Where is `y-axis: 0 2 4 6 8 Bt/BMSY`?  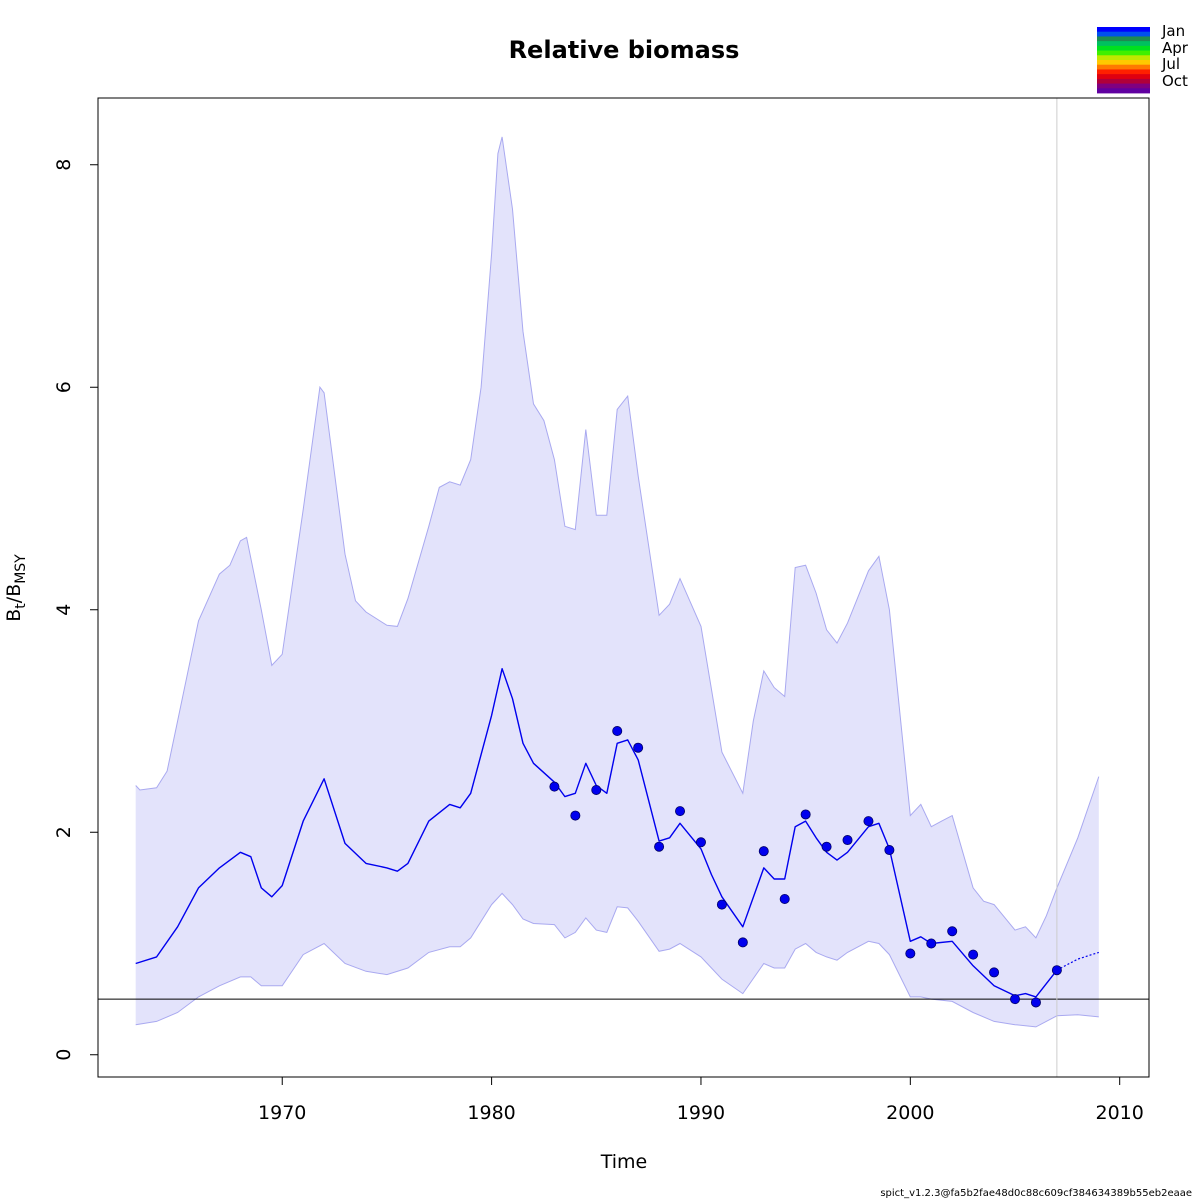
y-axis: 0 2 4 6 8 Bt/BMSY is located at coordinates (51, 610).